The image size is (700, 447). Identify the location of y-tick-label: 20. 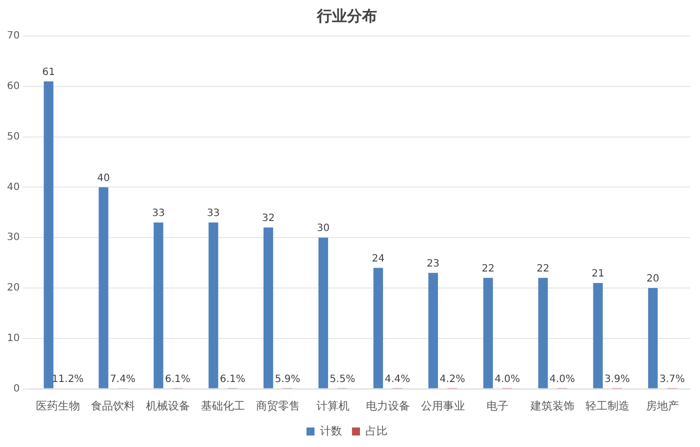
(13, 288).